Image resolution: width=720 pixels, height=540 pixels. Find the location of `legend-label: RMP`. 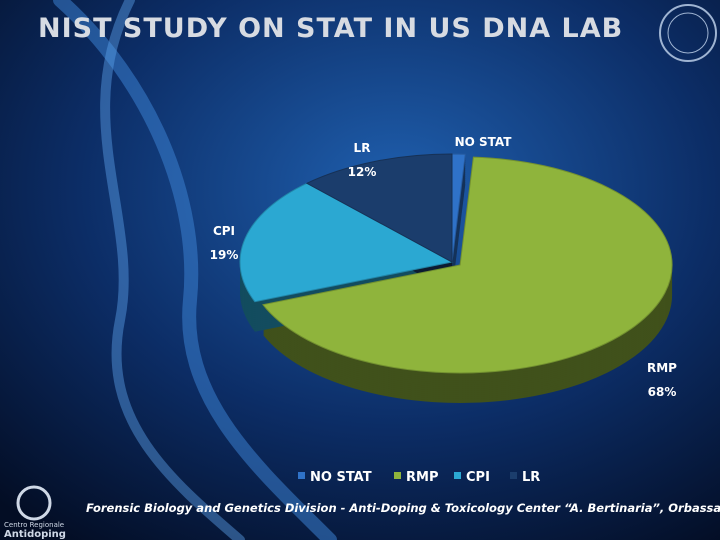

legend-label: RMP is located at coordinates (422, 477).